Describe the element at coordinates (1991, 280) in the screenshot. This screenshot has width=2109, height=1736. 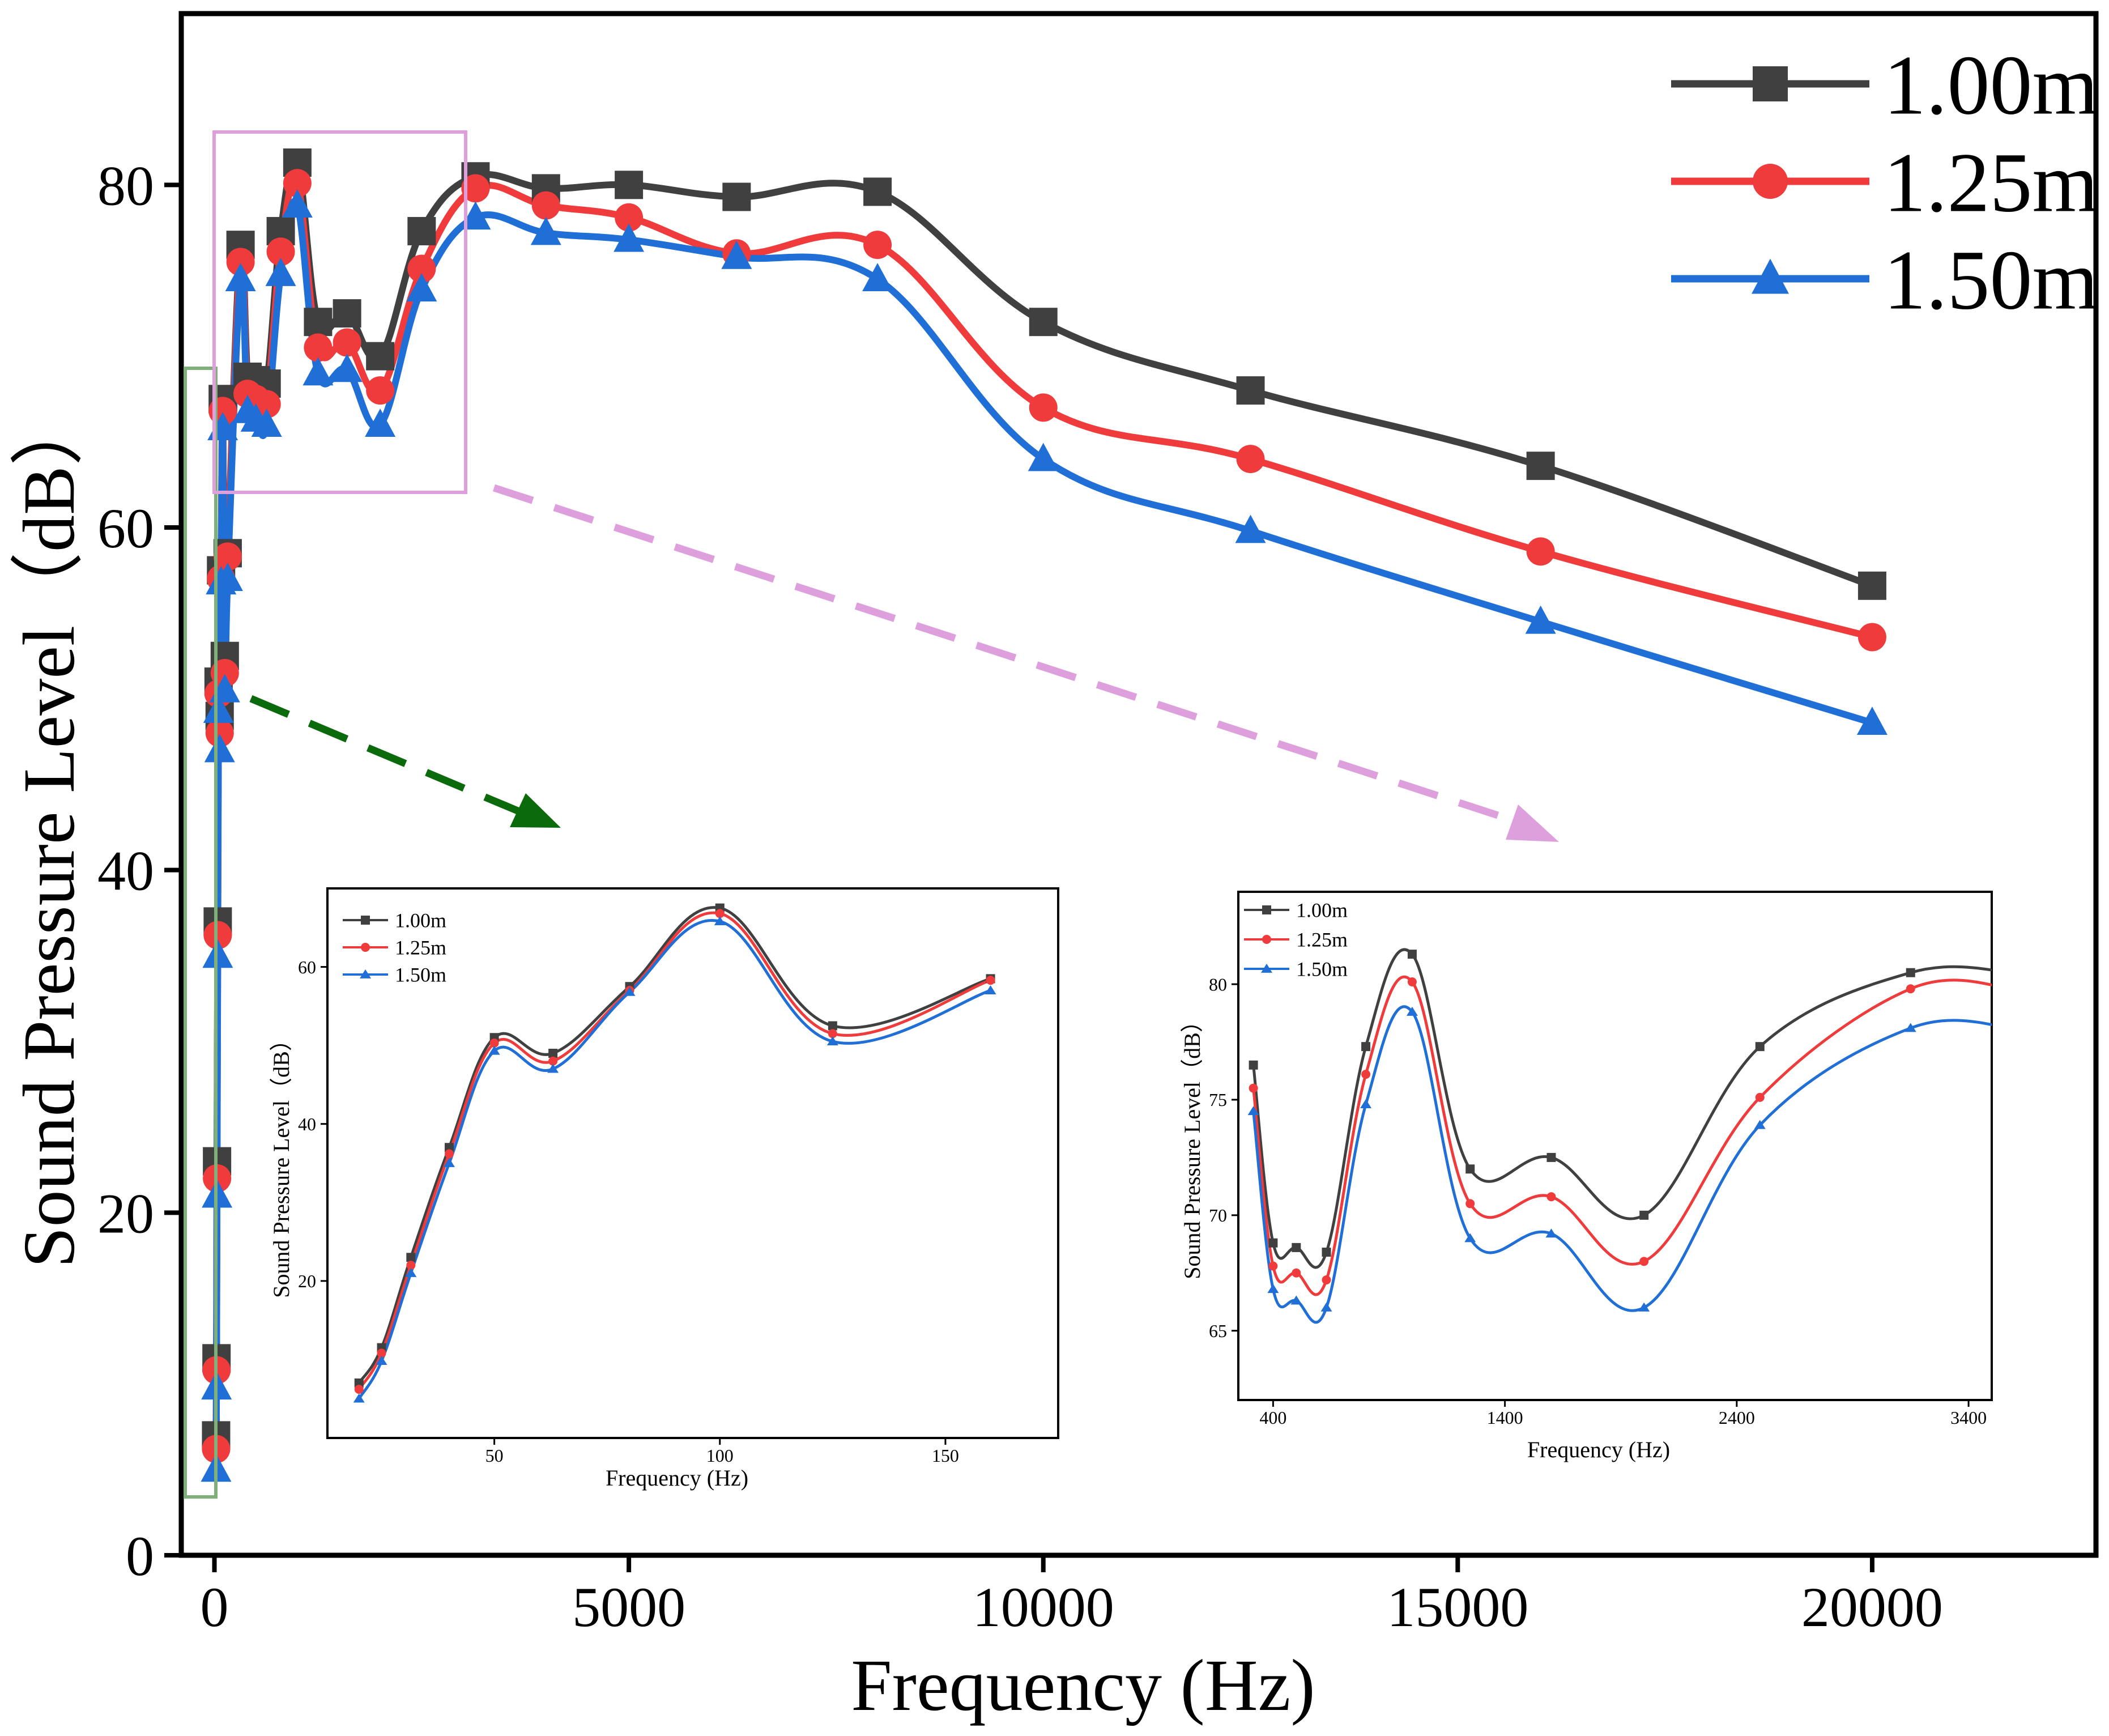
I see `main-legend-label: 1.50m` at that location.